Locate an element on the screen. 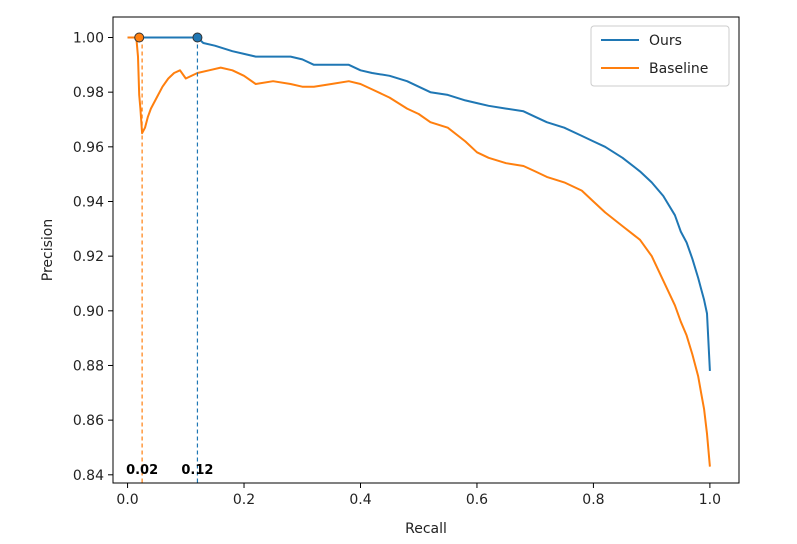 This screenshot has height=544, width=797. marker-ours is located at coordinates (197, 37).